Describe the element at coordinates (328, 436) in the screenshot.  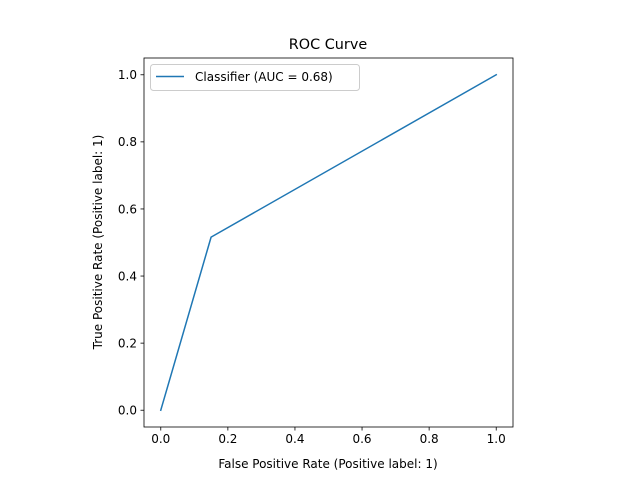
I see `x-axis-ticks: 0.0 0.2 0.4 0.6 0.8 1.0` at that location.